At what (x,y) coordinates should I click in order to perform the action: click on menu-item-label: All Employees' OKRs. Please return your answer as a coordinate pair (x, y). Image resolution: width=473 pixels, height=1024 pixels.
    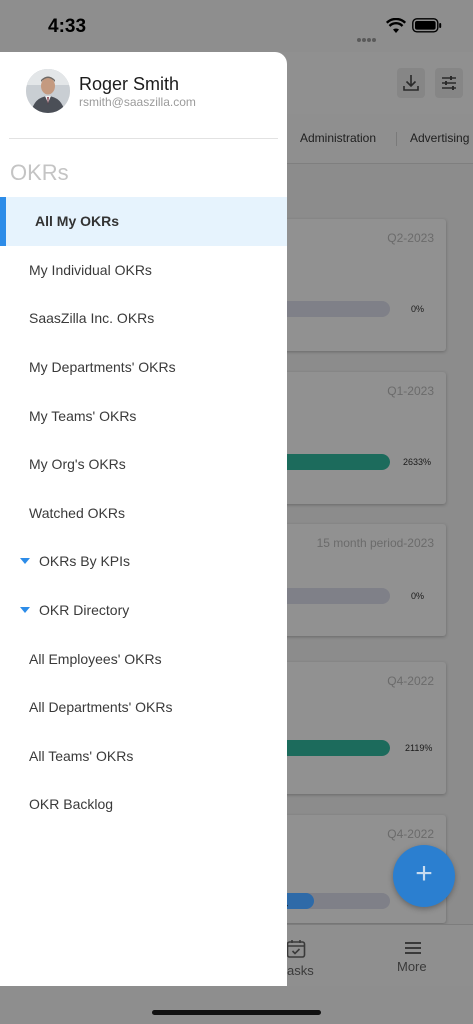
    Looking at the image, I should click on (95, 658).